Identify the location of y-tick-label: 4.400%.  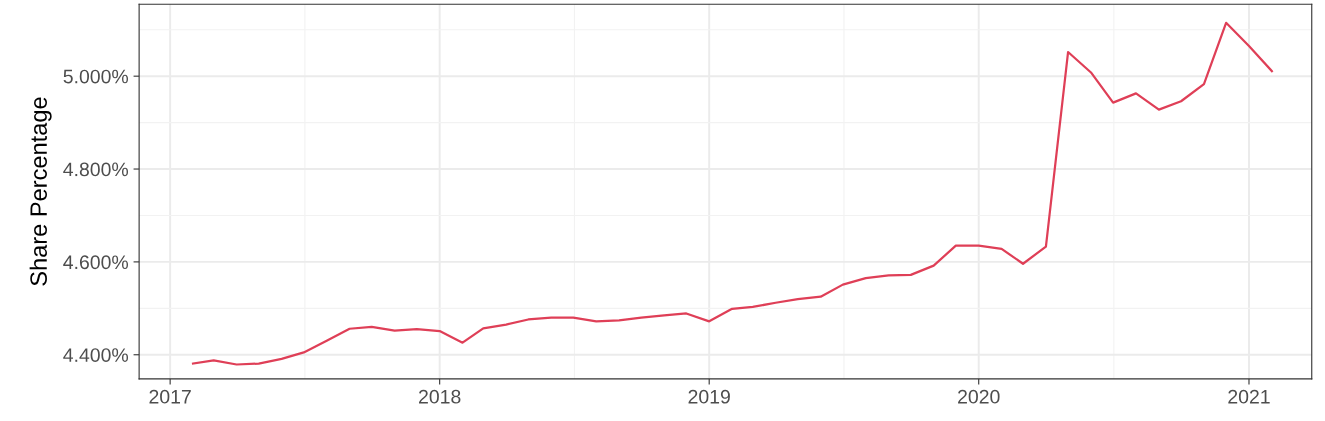
(96, 355).